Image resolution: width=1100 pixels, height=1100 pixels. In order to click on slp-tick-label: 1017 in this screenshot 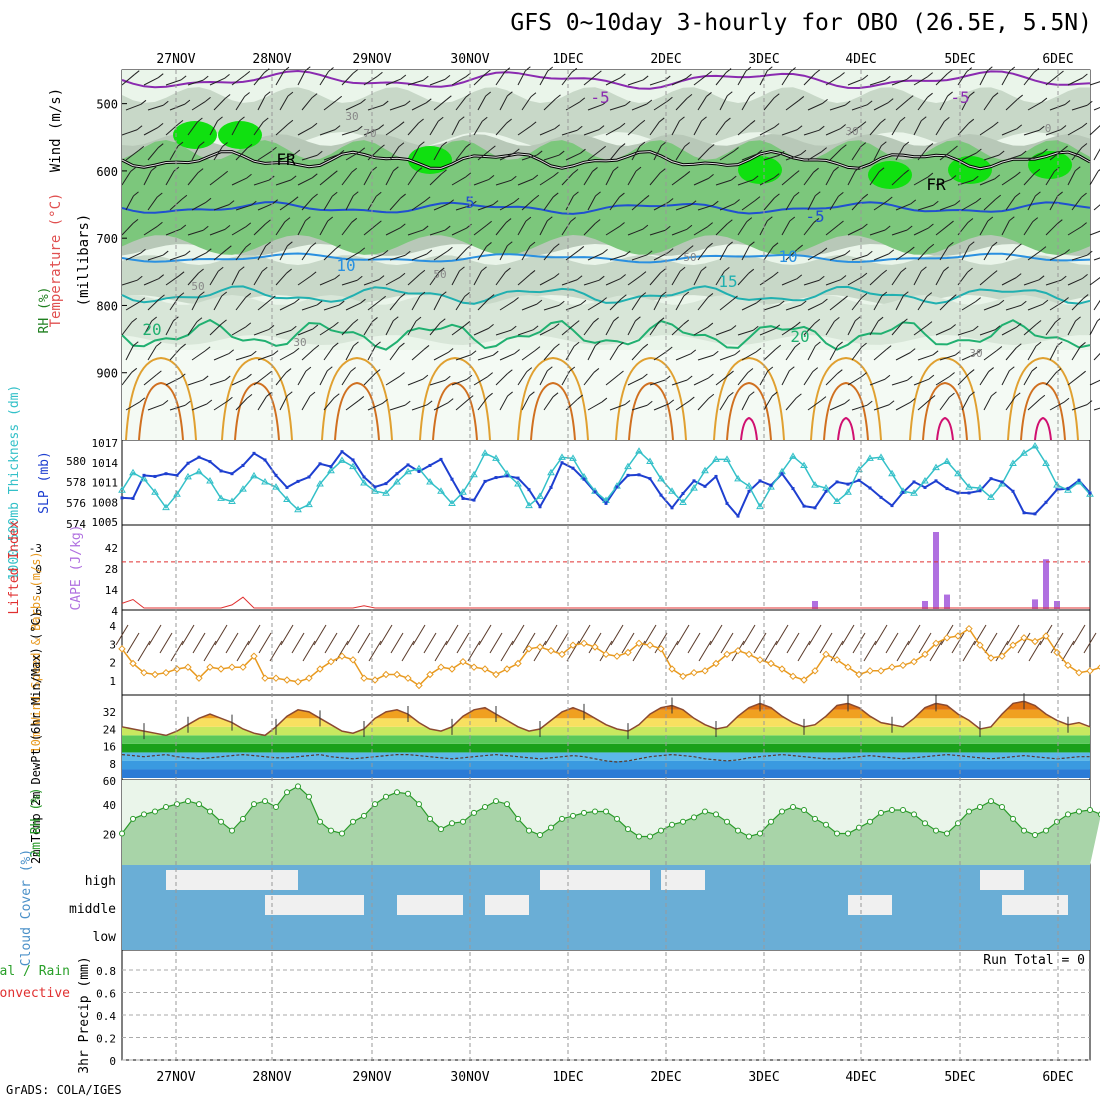, I will do `click(105, 443)`.